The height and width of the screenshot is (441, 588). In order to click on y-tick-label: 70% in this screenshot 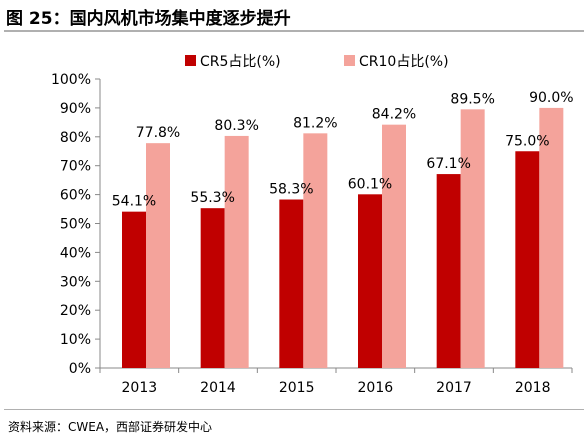, I will do `click(75, 167)`.